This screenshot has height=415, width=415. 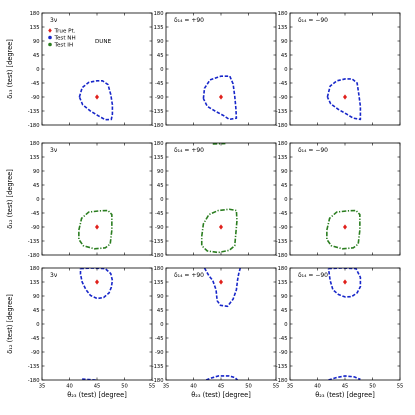 I want to click on panel-r1-c1: -180 -135 -90 -45 0 45 90 135 180 δ₁₄ = +90, so click(x=214, y=200).